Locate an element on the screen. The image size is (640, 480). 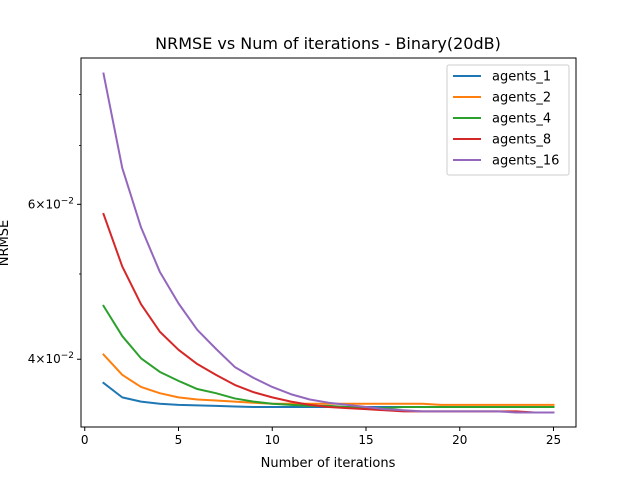
y-axis-title: NRMSE is located at coordinates (6, 243).